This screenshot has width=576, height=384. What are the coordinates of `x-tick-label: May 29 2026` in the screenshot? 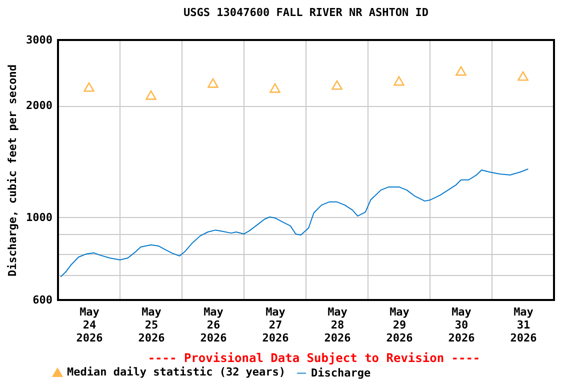 It's located at (400, 325).